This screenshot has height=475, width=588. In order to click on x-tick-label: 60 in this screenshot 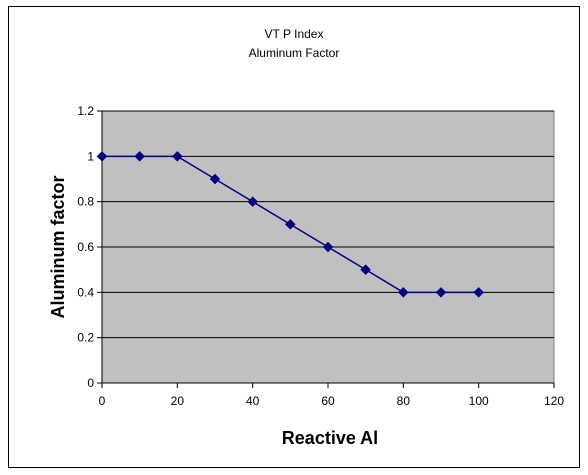, I will do `click(328, 401)`.